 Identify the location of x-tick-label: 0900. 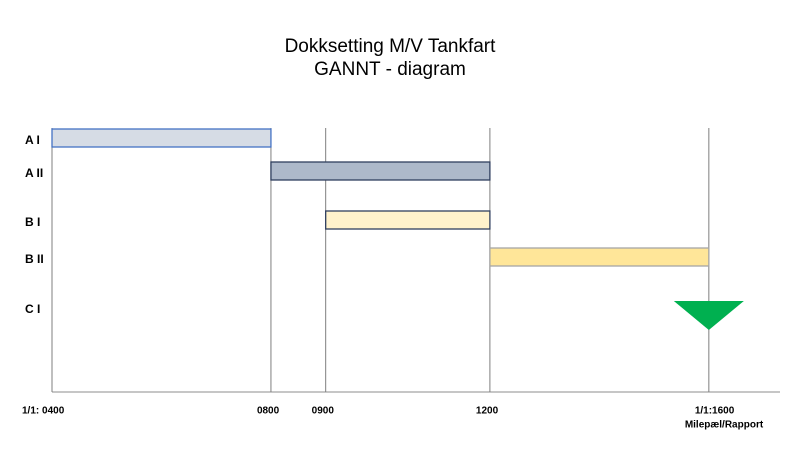
(323, 411).